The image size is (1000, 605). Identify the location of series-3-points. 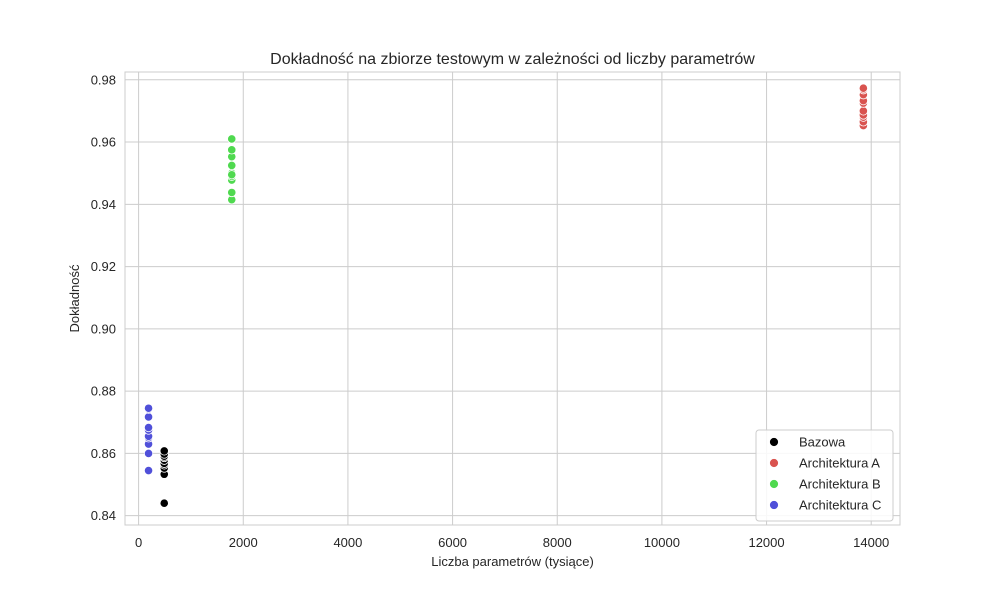
(148, 439).